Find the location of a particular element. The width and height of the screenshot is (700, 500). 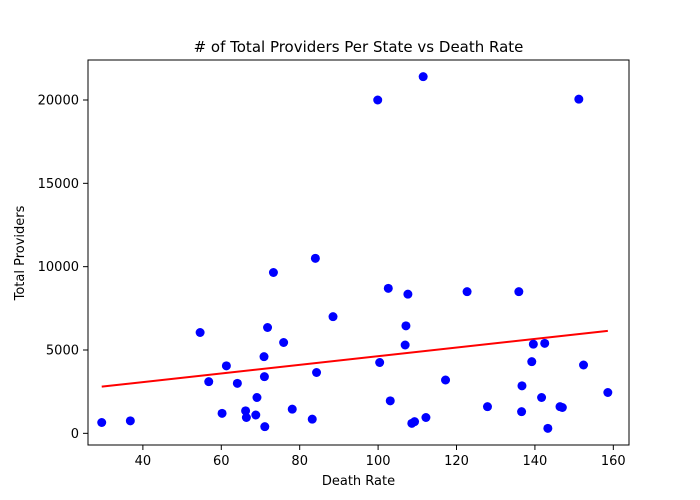

x-axis-ticks: 40 60 80 100 120 140 160 is located at coordinates (380, 457).